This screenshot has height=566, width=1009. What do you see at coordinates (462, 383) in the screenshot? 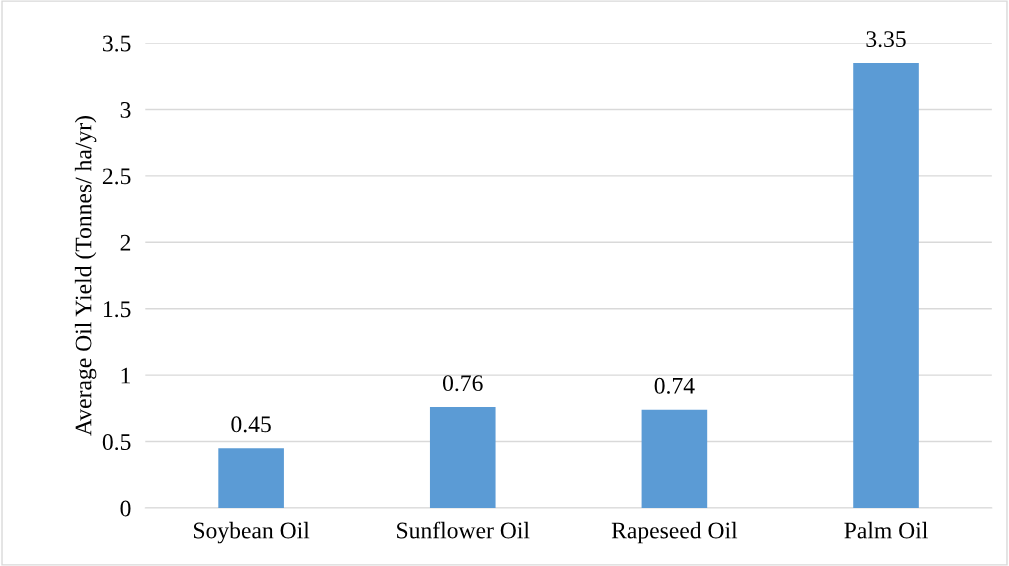
I see `data-label: 0.76` at bounding box center [462, 383].